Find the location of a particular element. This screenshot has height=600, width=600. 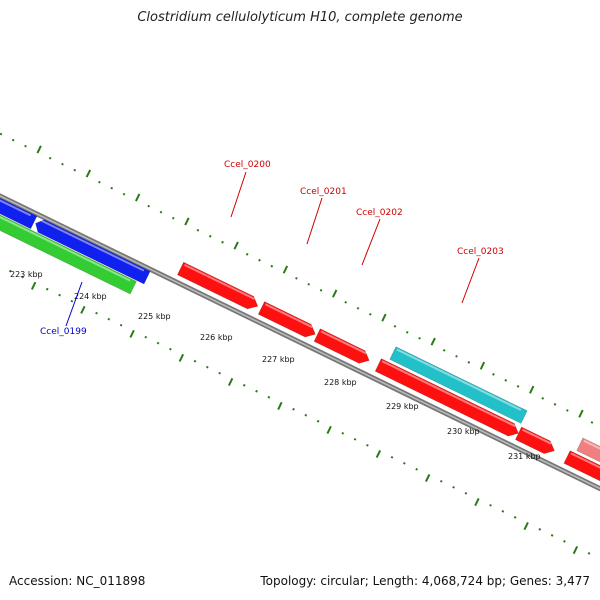

gene-forward-c is located at coordinates (534, 440).